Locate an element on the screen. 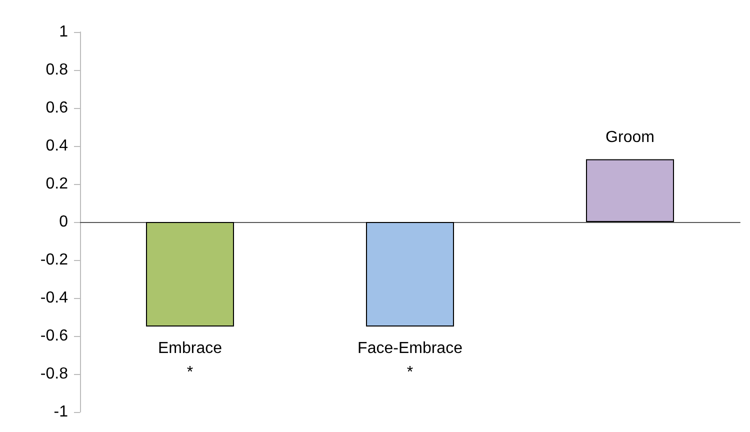  x-tick-label: Embrace is located at coordinates (190, 348).